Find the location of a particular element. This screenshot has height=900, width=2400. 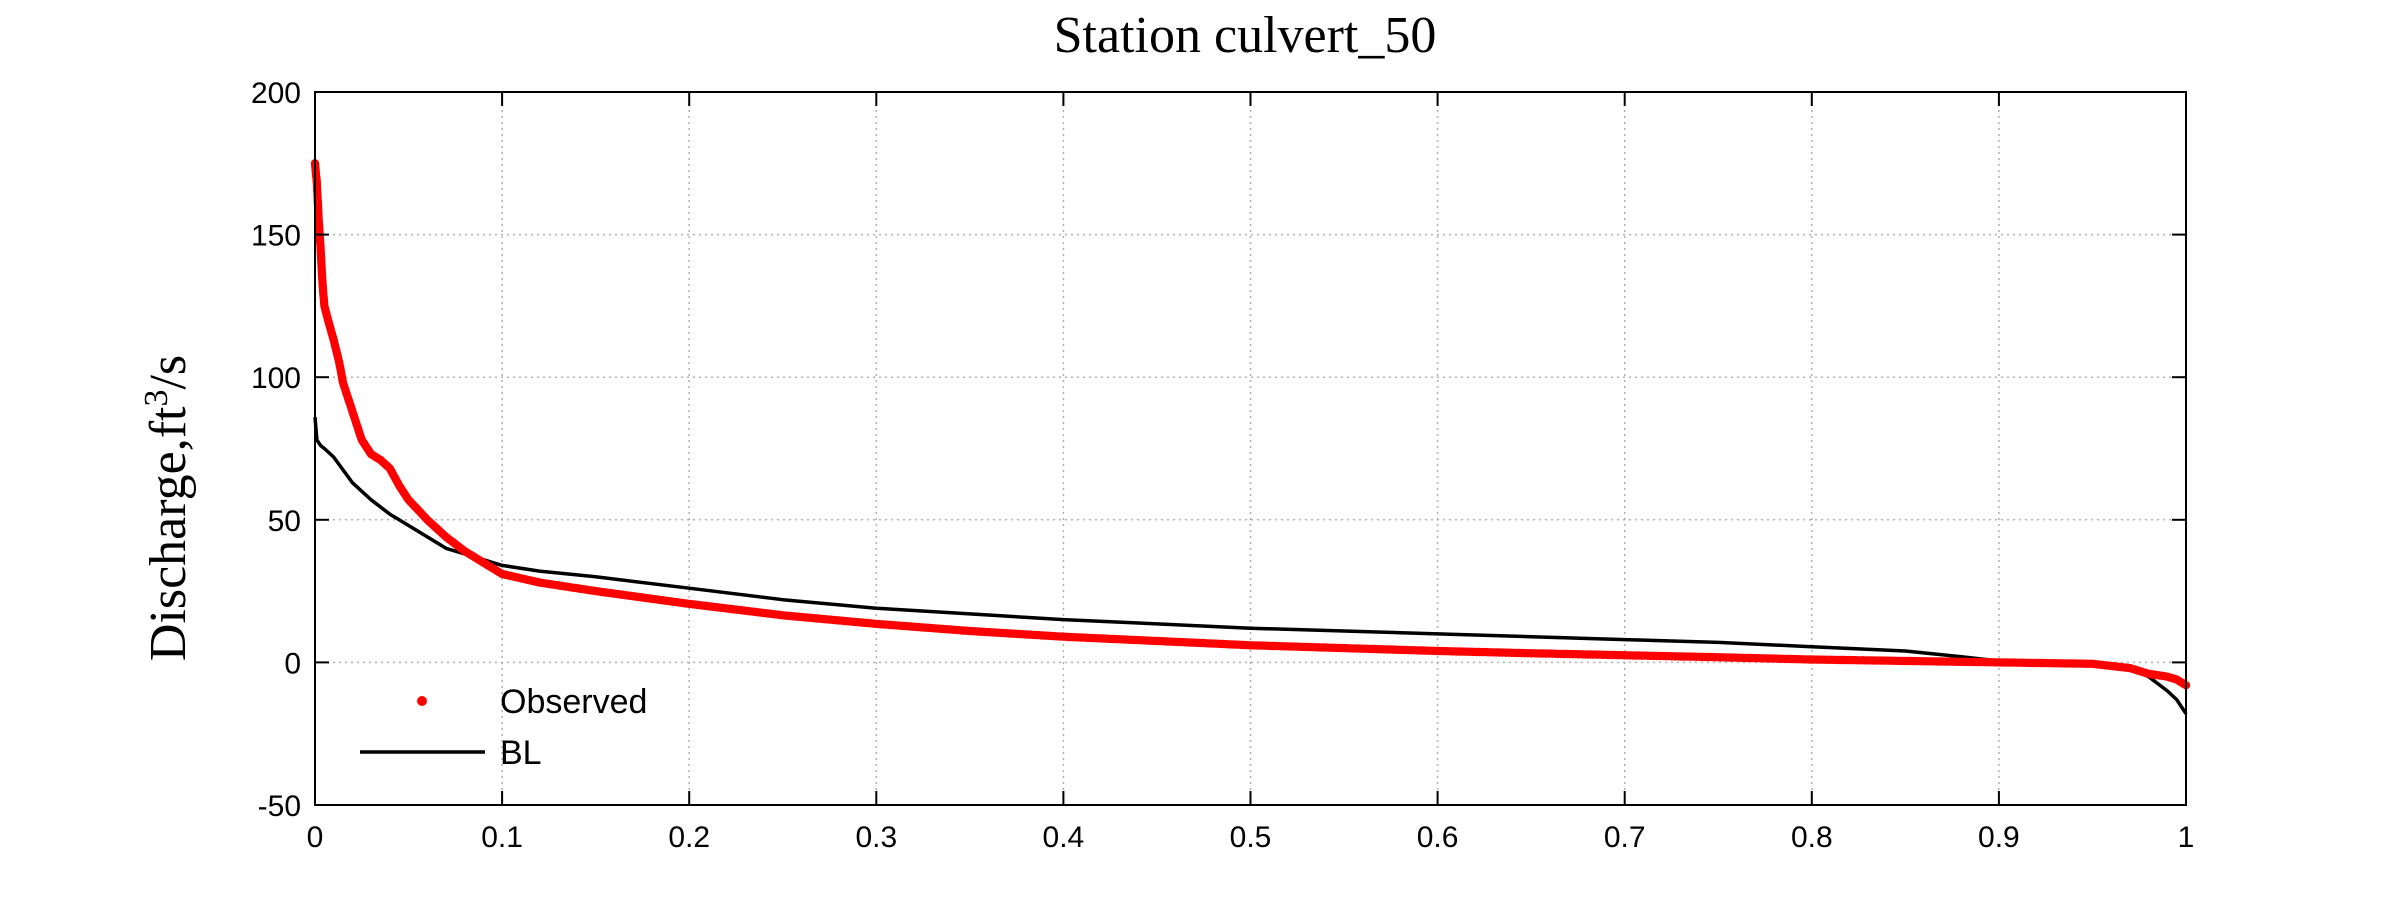

y-axis-label: Discharge,ft3/s is located at coordinates (167, 508).